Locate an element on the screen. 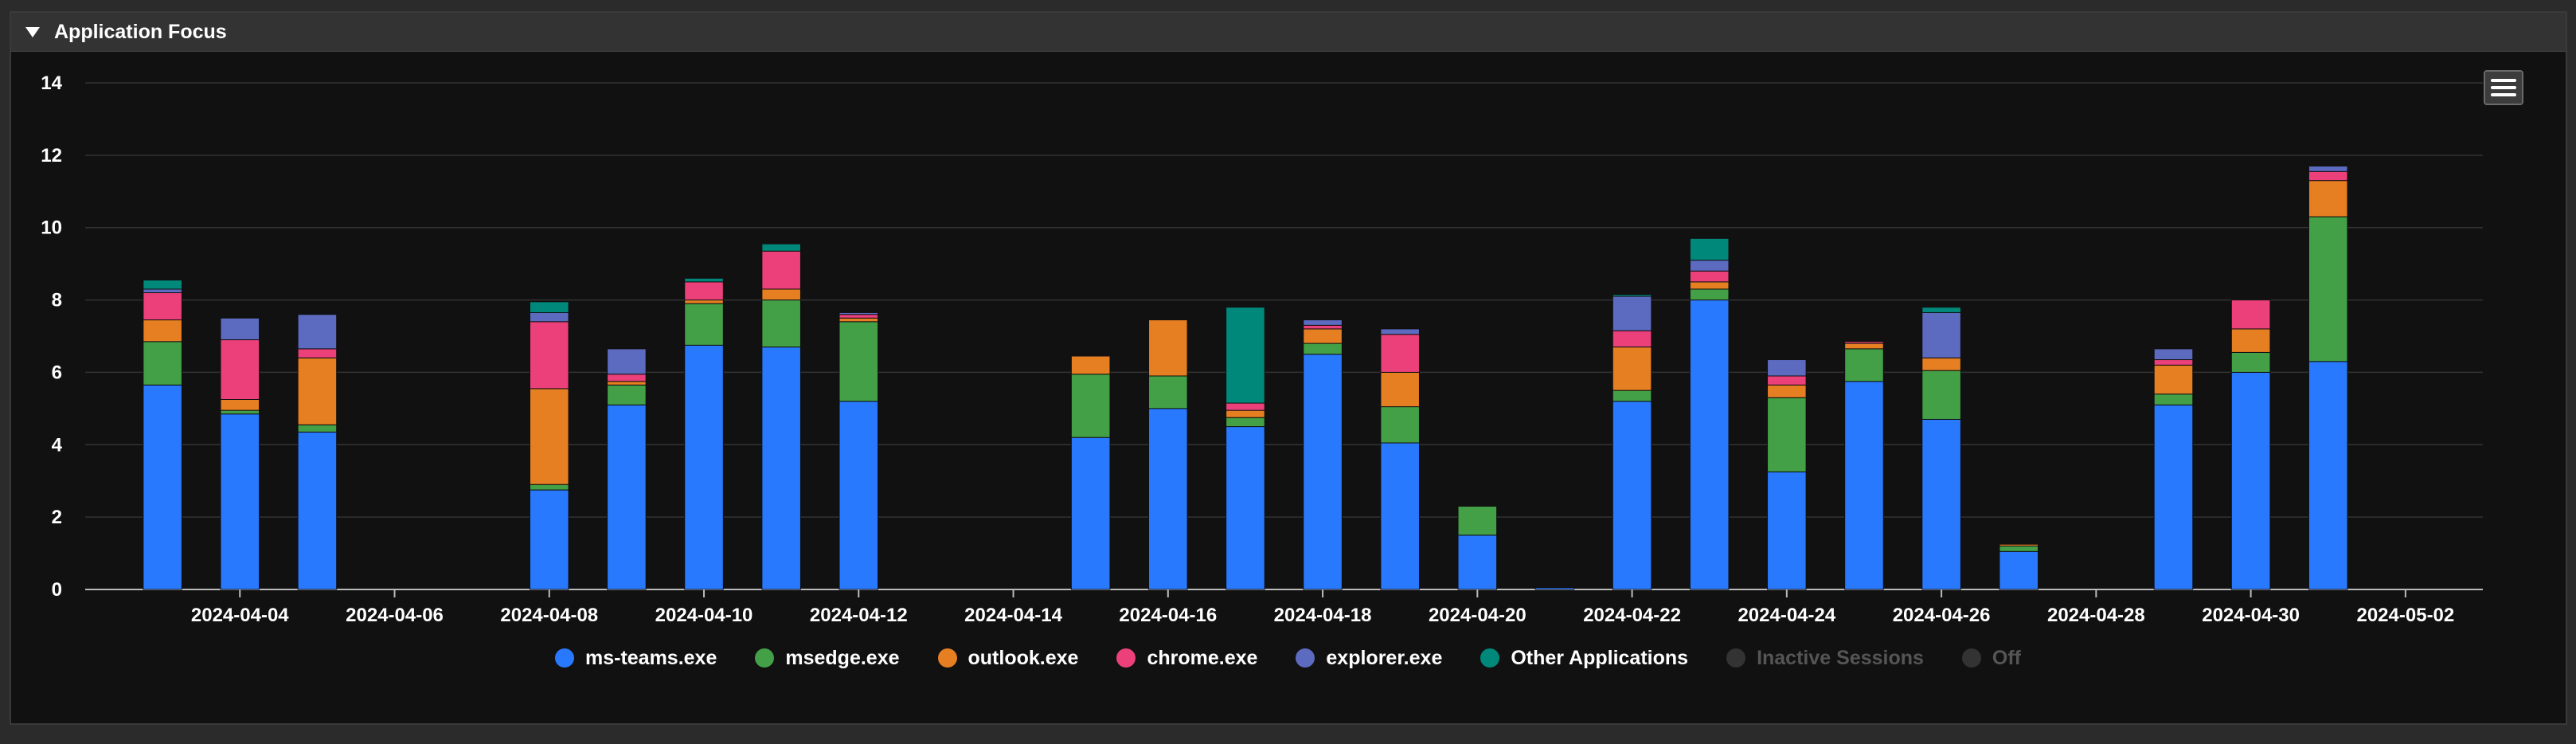 Image resolution: width=2576 pixels, height=744 pixels. legend-item: explorer.exe is located at coordinates (1369, 658).